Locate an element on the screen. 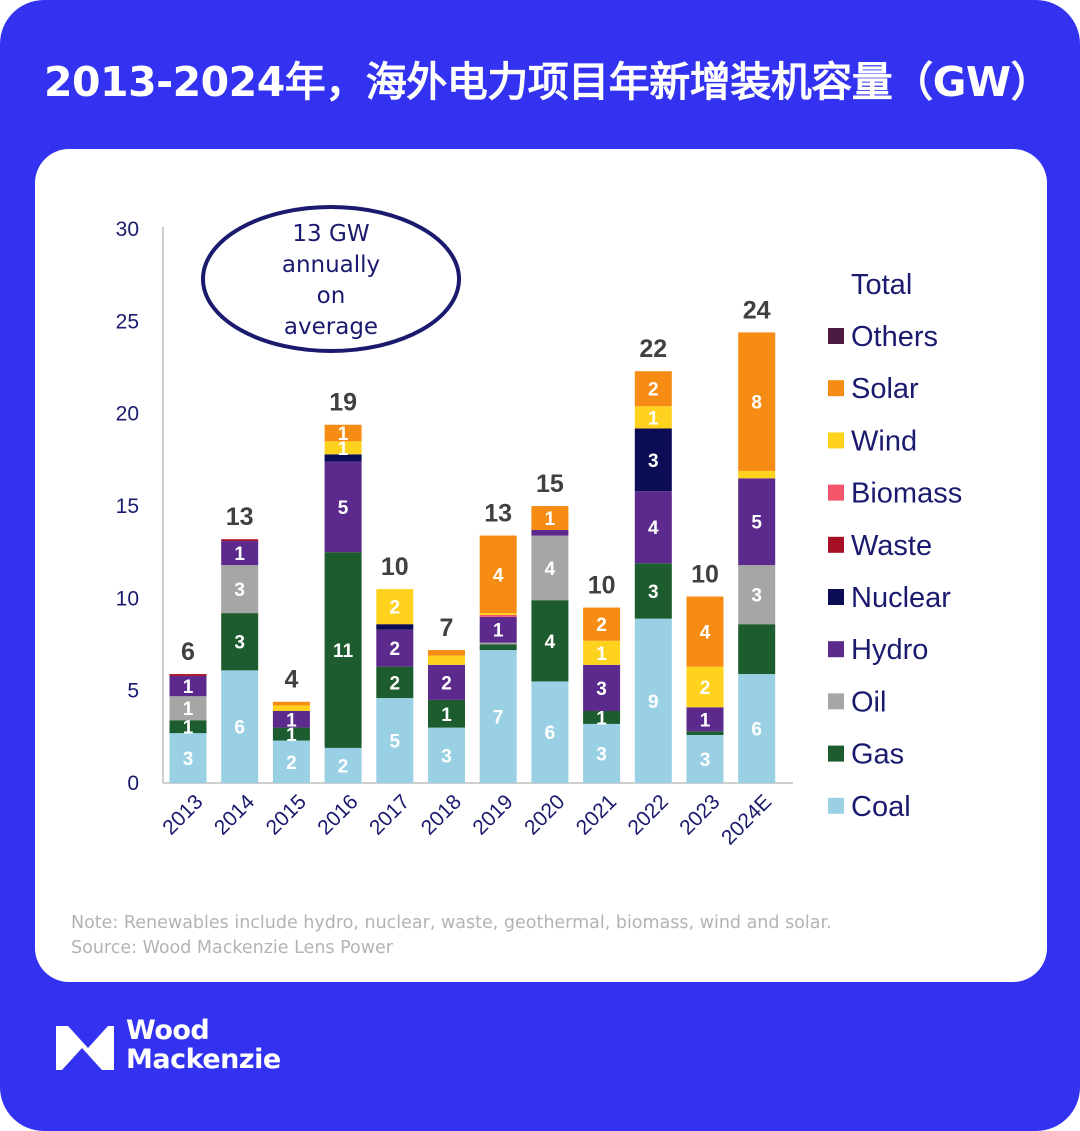  legend-swatch-wind is located at coordinates (836, 440).